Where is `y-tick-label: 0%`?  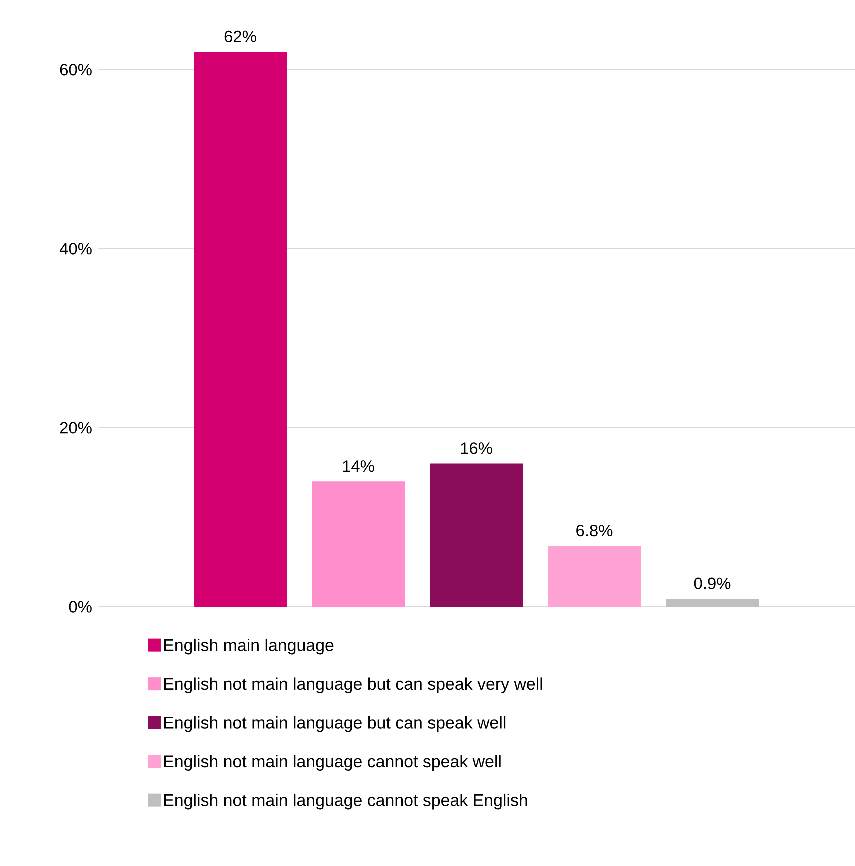 y-tick-label: 0% is located at coordinates (80, 607).